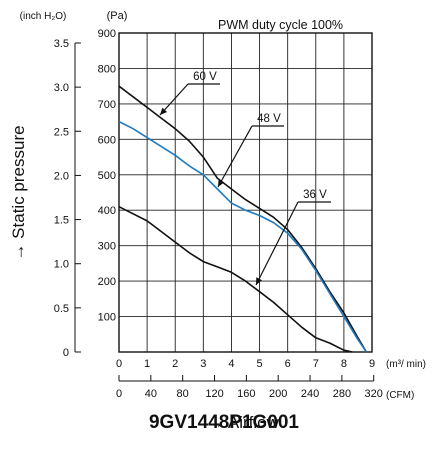  What do you see at coordinates (235, 156) in the screenshot?
I see `callout-leader-48v` at bounding box center [235, 156].